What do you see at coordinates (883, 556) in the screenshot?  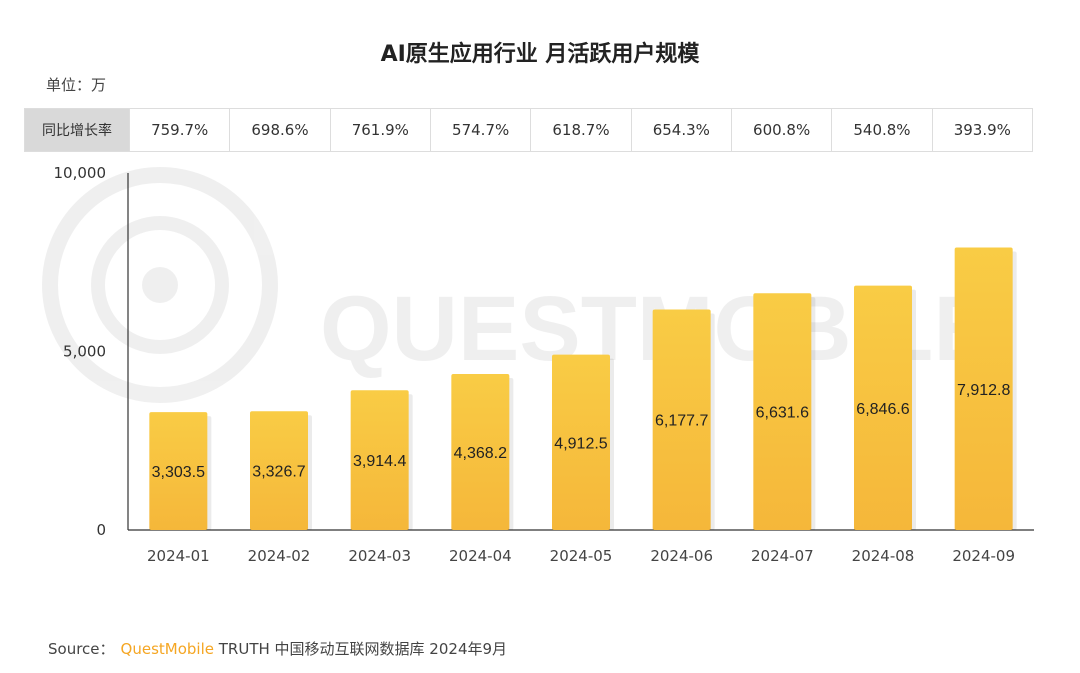 I see `x-tick-label: 2024-08` at bounding box center [883, 556].